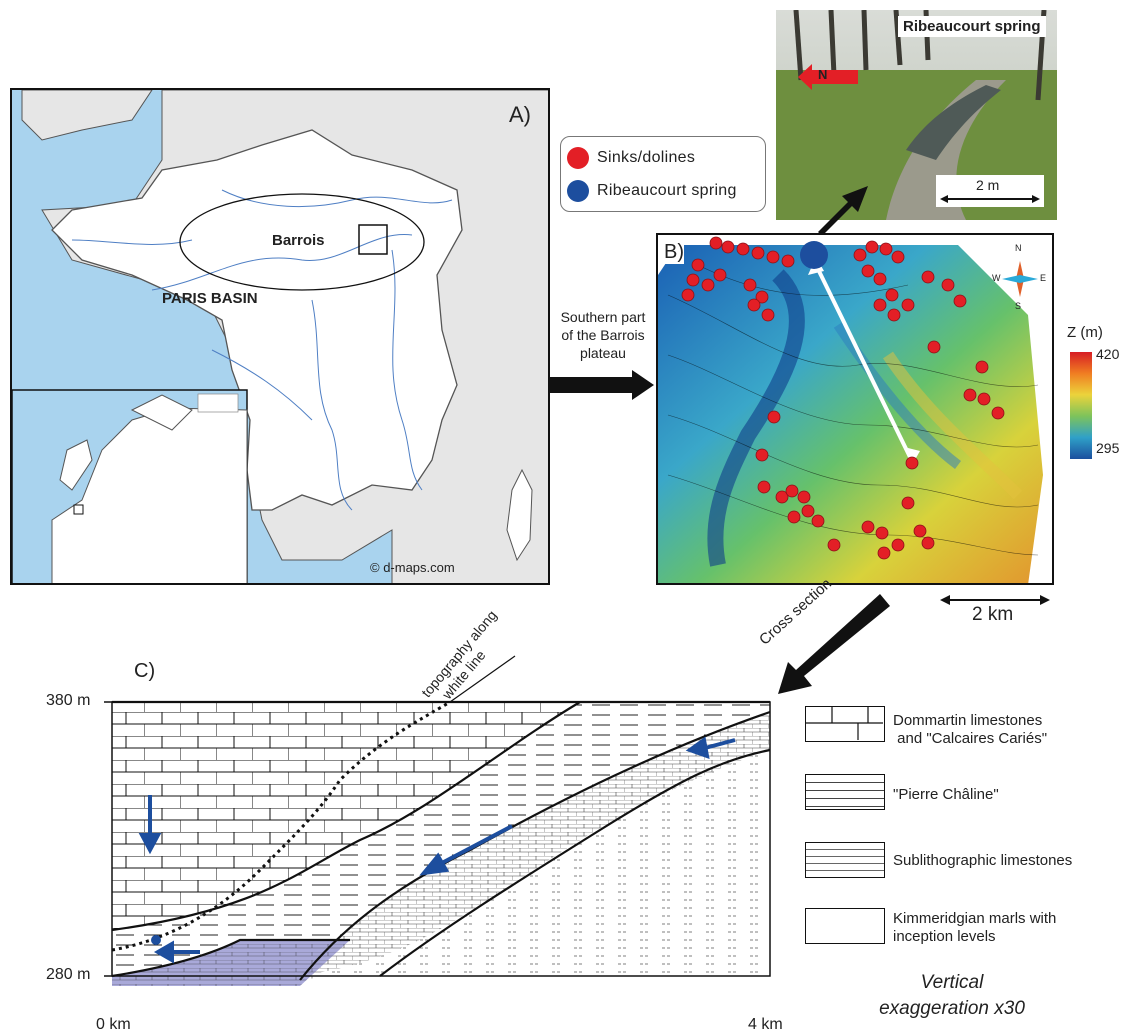  I want to click on compass-s: S, so click(1018, 306).